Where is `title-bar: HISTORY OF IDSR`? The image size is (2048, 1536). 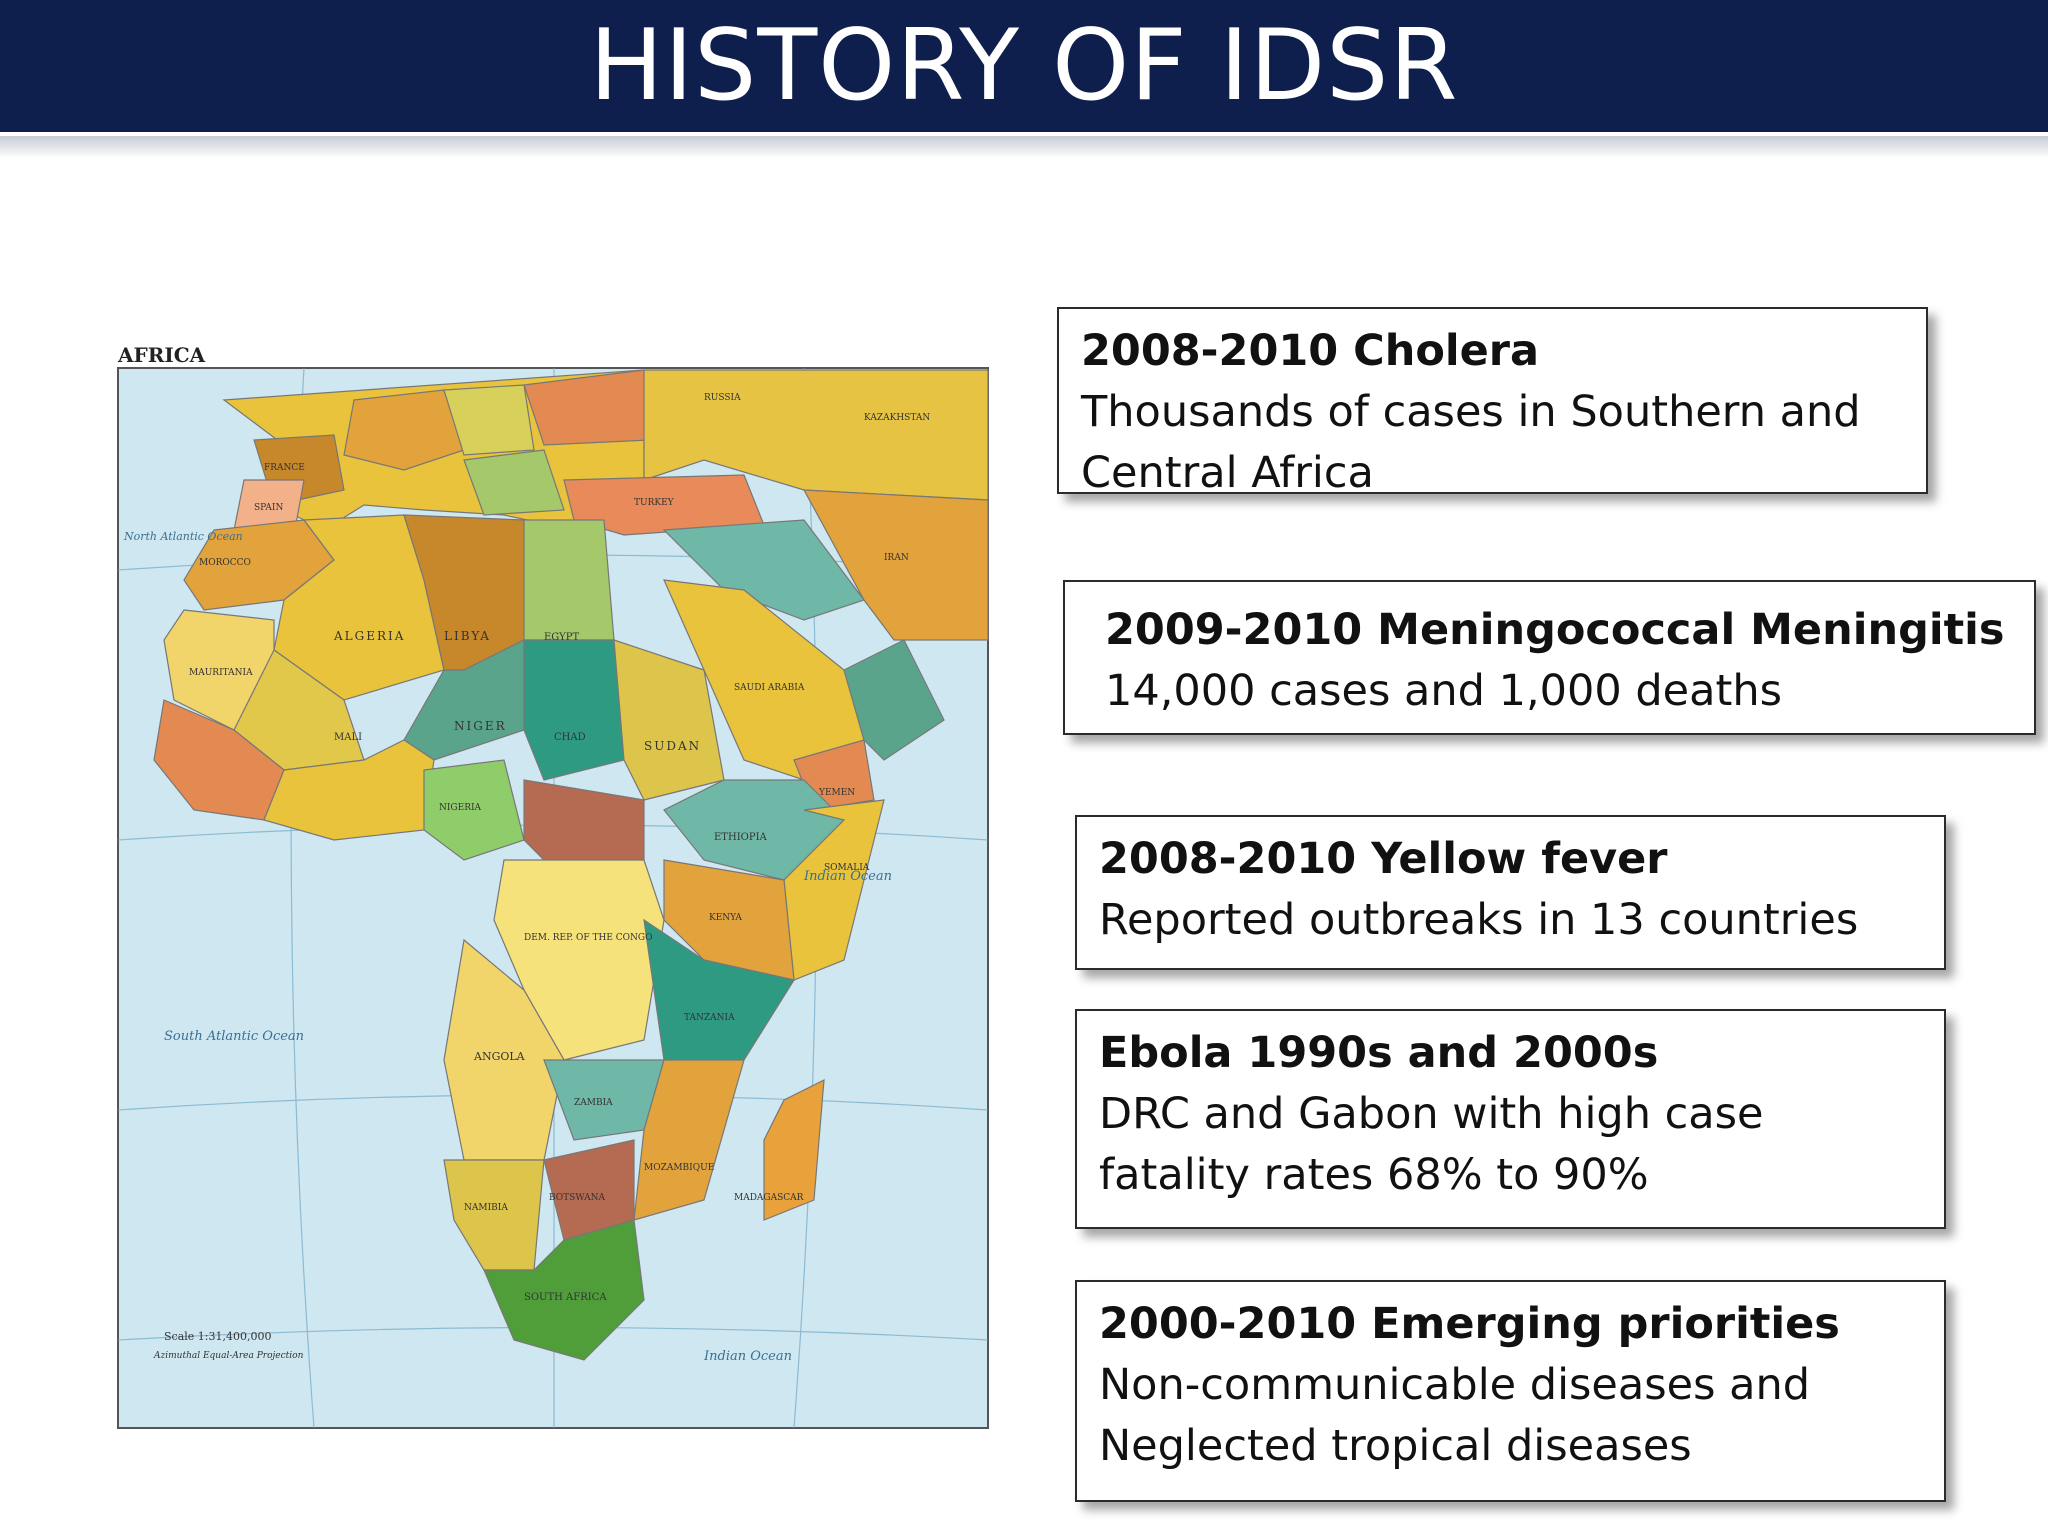
title-bar: HISTORY OF IDSR is located at coordinates (1024, 66).